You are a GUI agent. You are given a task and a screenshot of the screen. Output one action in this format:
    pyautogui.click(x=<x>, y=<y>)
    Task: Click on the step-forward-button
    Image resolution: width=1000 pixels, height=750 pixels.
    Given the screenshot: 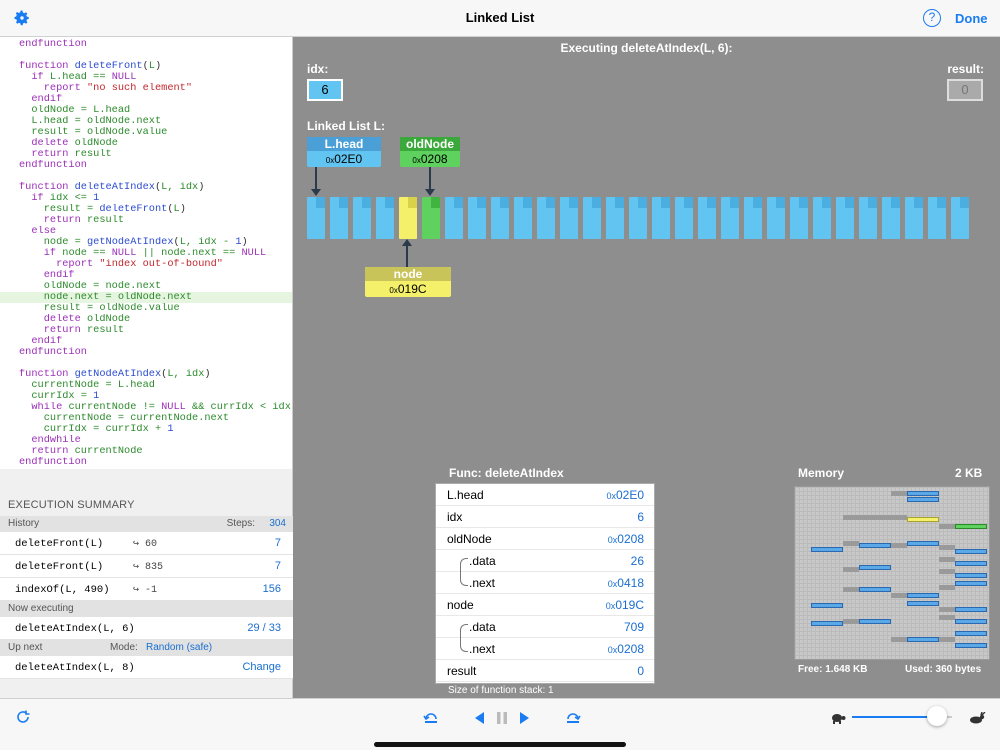 What is the action you would take?
    pyautogui.click(x=573, y=719)
    